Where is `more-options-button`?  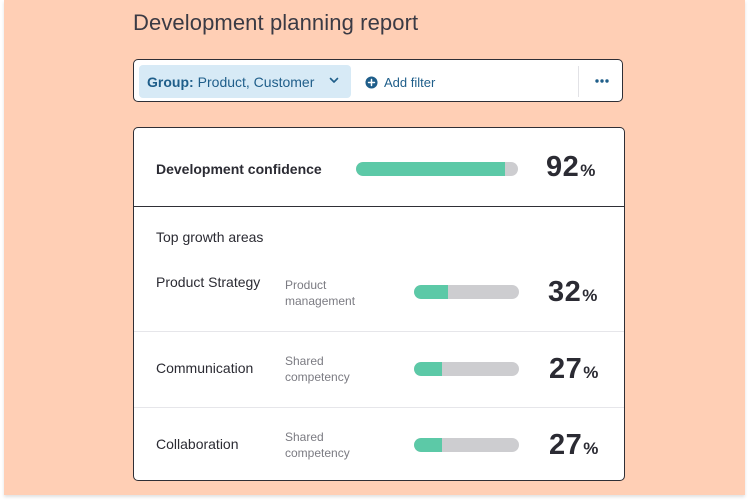
more-options-button is located at coordinates (602, 81).